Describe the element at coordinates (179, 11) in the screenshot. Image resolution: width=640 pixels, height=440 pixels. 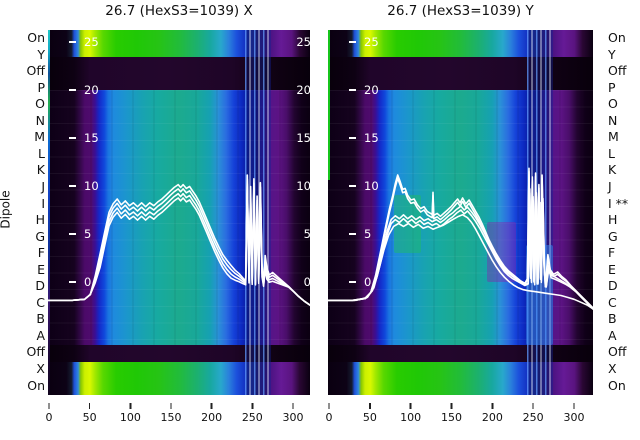
I see `panel-title-x: 26.7 (HexS3=1039) X` at that location.